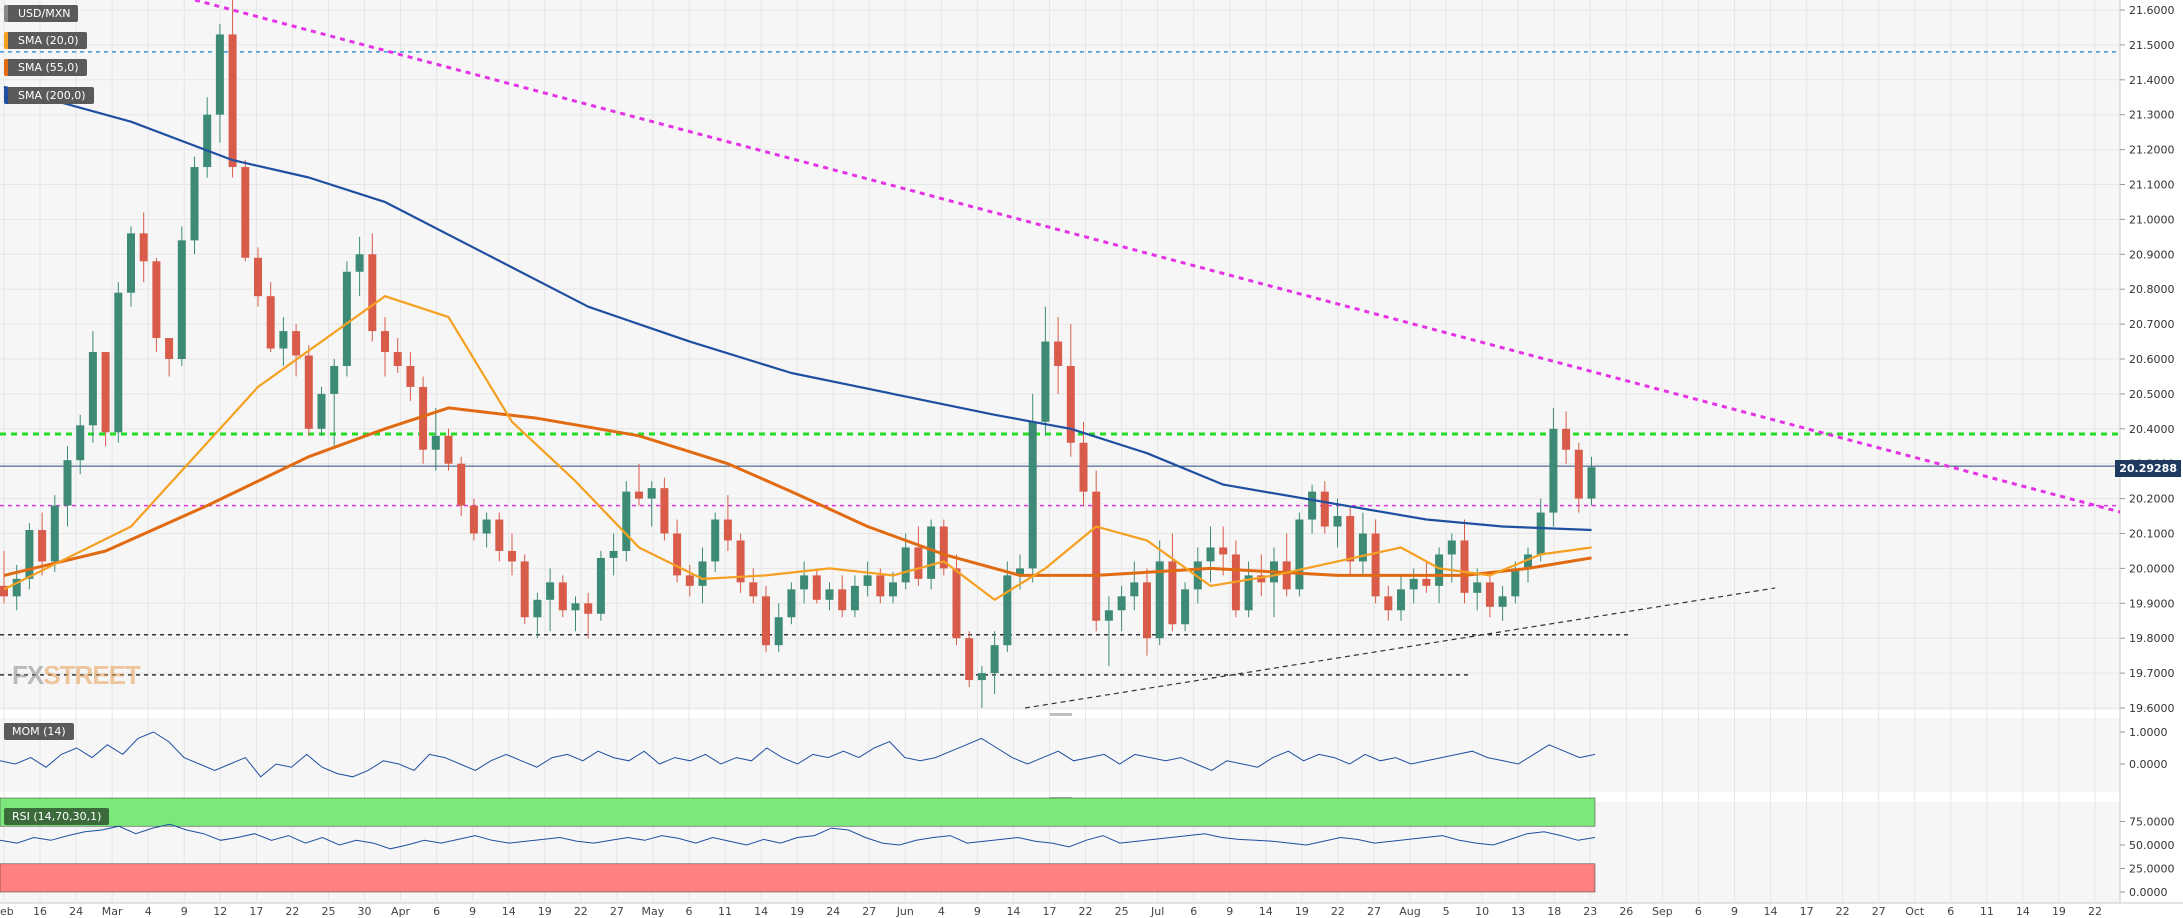 This screenshot has height=918, width=2183. Describe the element at coordinates (1482, 911) in the screenshot. I see `x-tick-label: 10` at that location.